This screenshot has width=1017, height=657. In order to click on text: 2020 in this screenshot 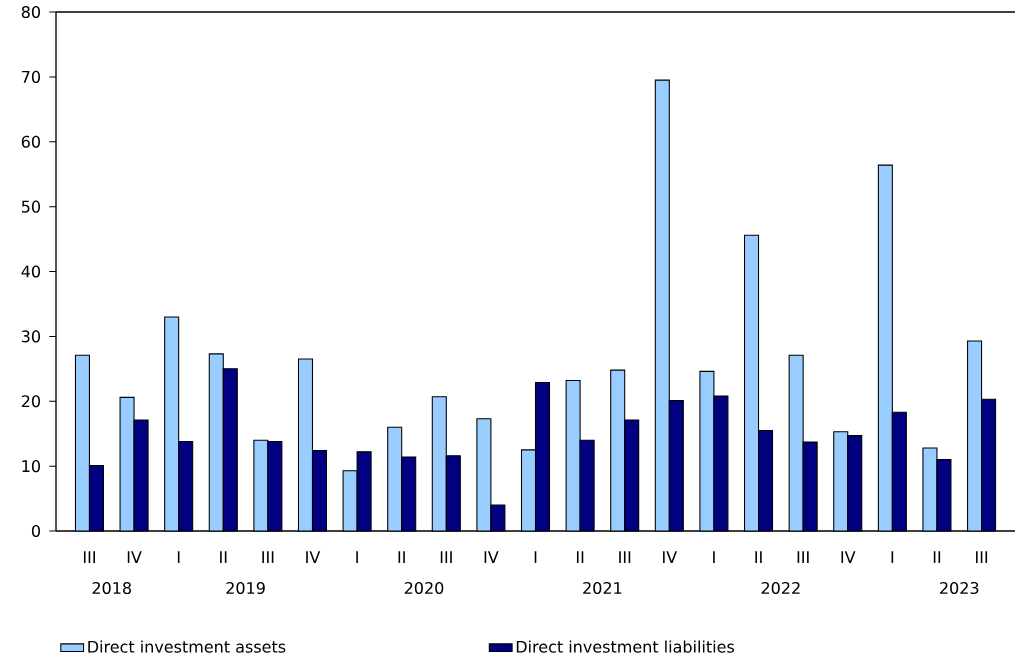, I will do `click(424, 588)`.